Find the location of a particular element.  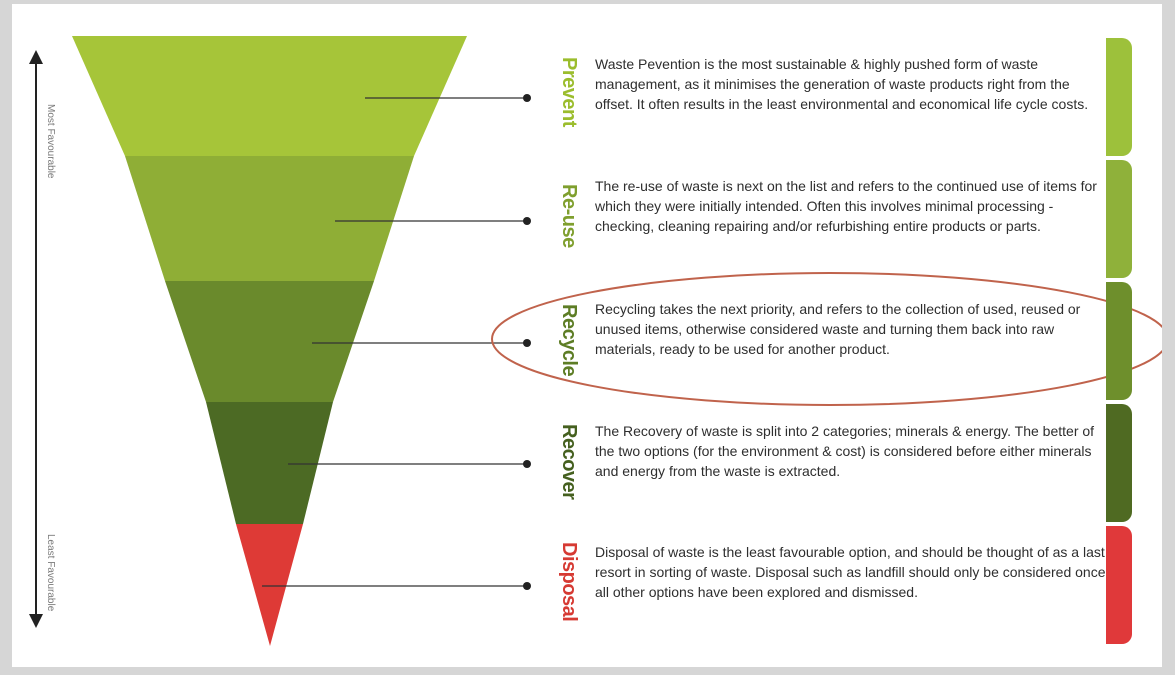

connector-dot-disposal is located at coordinates (527, 586).